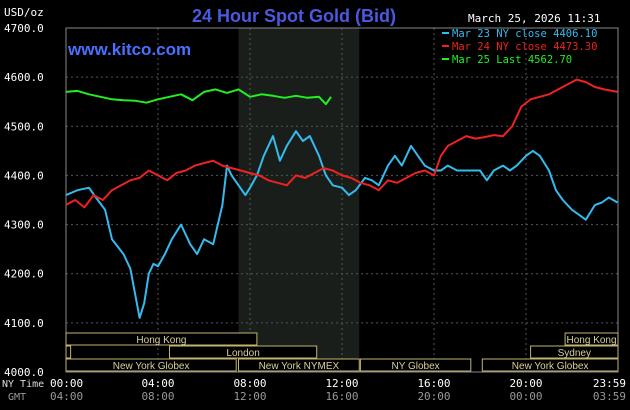 The height and width of the screenshot is (410, 630). I want to click on market-session-label: NY Globex, so click(416, 366).